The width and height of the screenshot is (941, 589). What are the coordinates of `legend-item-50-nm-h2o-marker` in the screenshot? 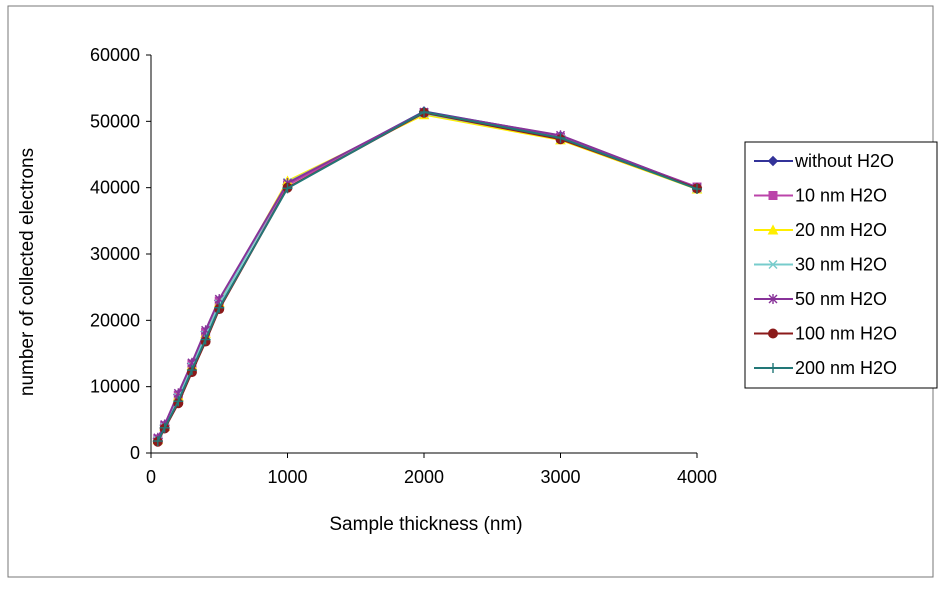 It's located at (773, 299).